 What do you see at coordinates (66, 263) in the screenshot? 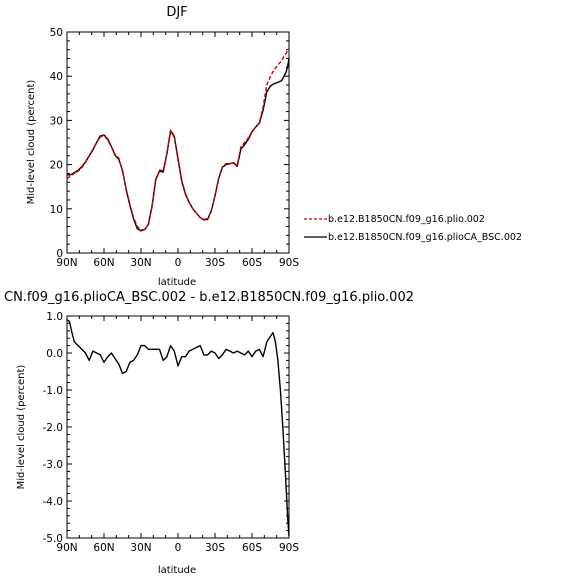
I see `top-x-tick-label: 90N` at bounding box center [66, 263].